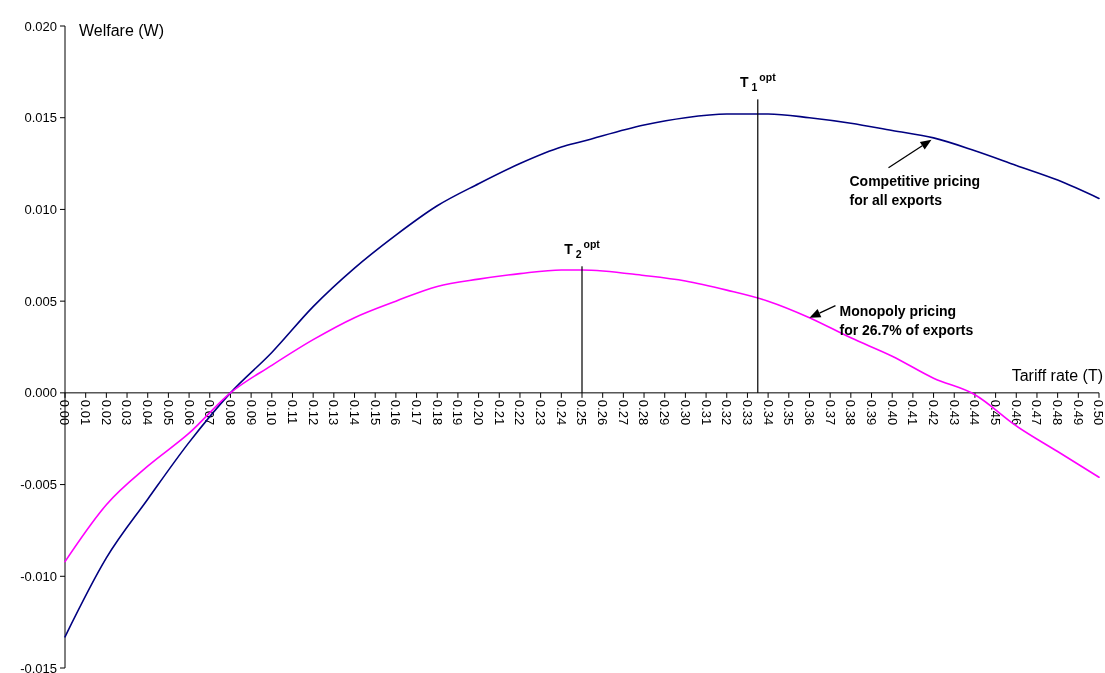 This screenshot has width=1105, height=673. I want to click on x-tick-label: 0.36, so click(809, 412).